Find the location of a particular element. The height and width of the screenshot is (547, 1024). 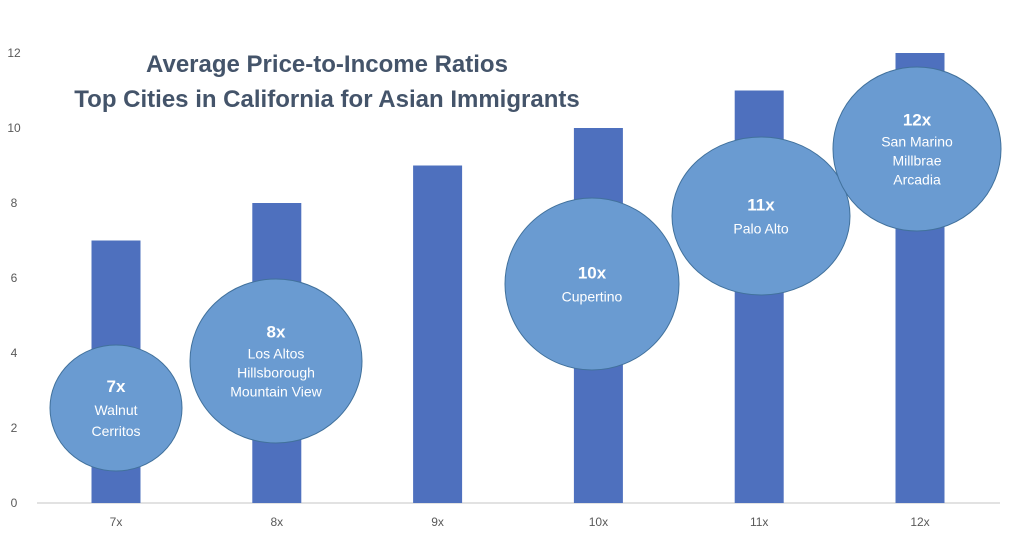

bubble-city: Cupertino is located at coordinates (592, 297).